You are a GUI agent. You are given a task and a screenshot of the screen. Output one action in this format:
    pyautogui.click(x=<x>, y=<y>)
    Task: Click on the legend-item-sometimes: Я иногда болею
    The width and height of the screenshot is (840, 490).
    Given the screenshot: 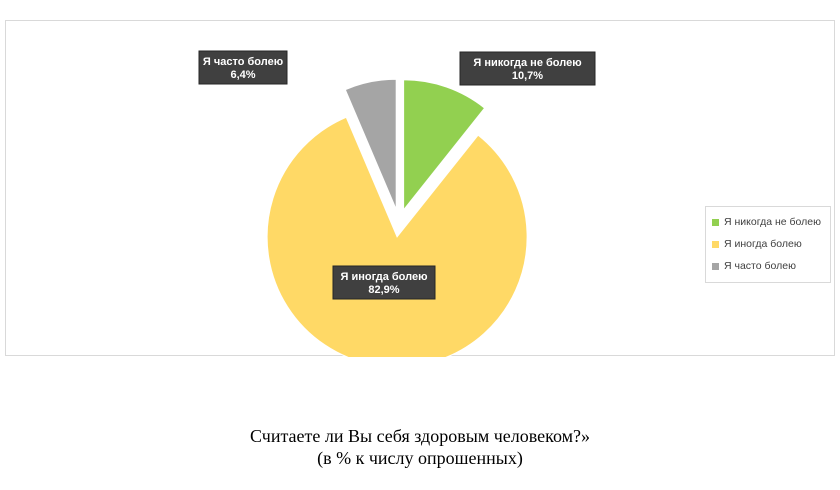 What is the action you would take?
    pyautogui.click(x=771, y=244)
    